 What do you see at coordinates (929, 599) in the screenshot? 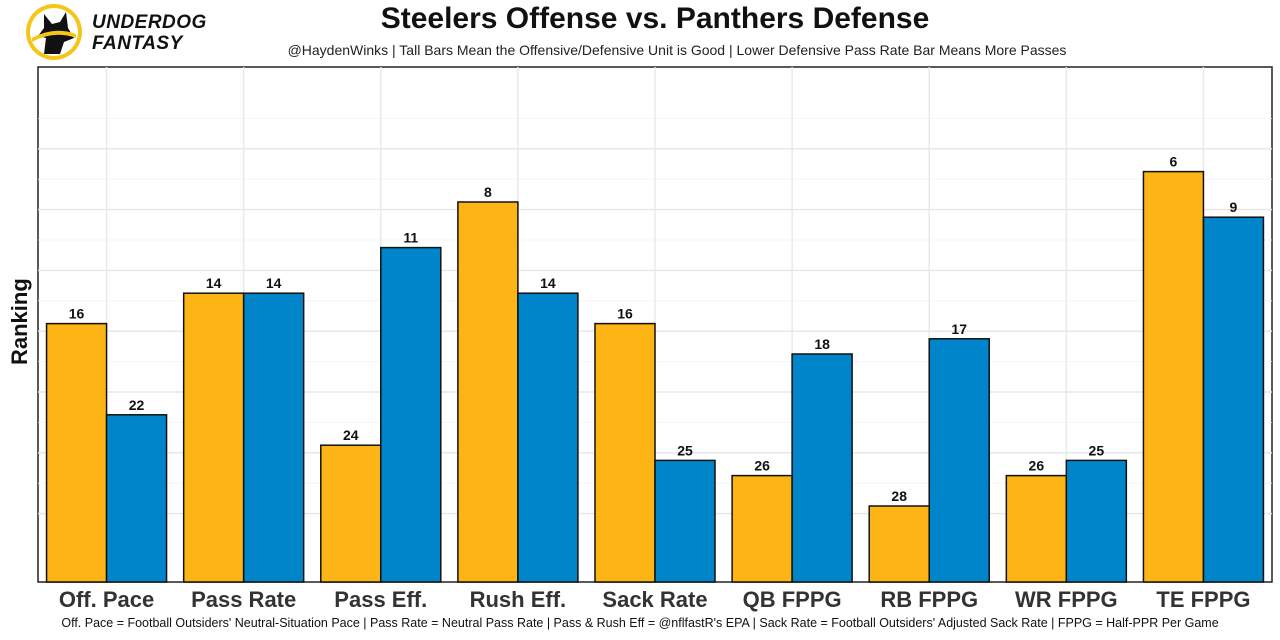
I see `category-label: RB FPPG` at bounding box center [929, 599].